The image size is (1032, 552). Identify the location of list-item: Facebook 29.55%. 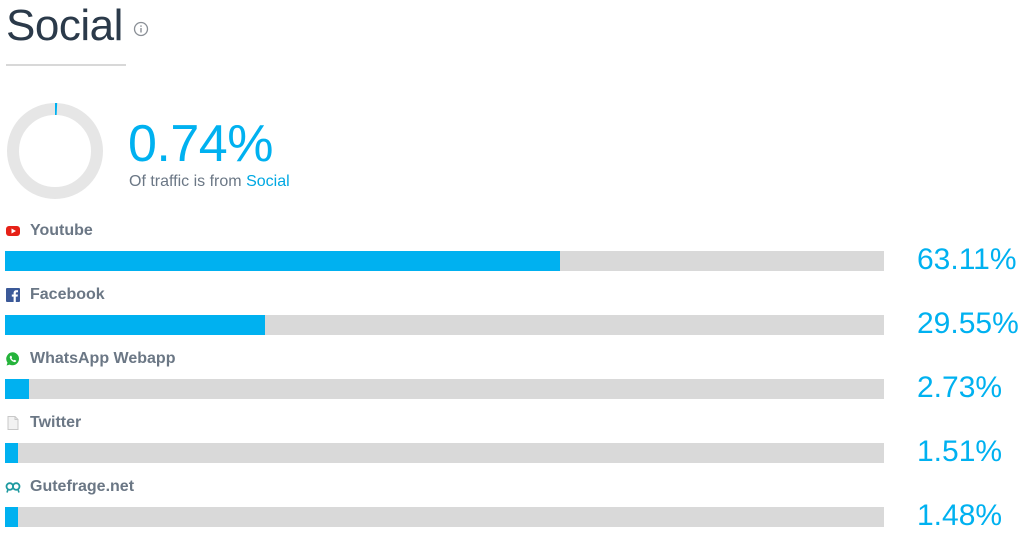
(516, 318).